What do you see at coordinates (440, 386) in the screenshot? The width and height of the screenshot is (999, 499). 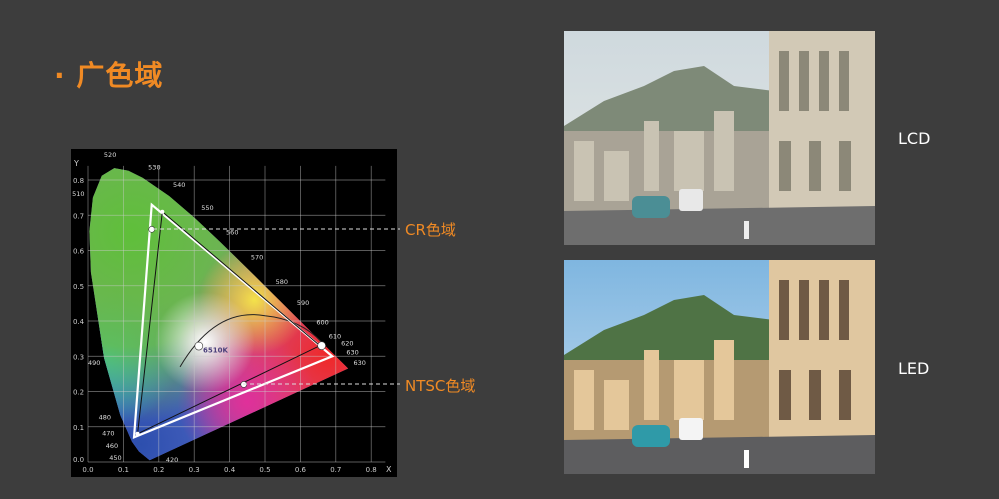 I see `ntsc-gamut-label: NTSC色域` at bounding box center [440, 386].